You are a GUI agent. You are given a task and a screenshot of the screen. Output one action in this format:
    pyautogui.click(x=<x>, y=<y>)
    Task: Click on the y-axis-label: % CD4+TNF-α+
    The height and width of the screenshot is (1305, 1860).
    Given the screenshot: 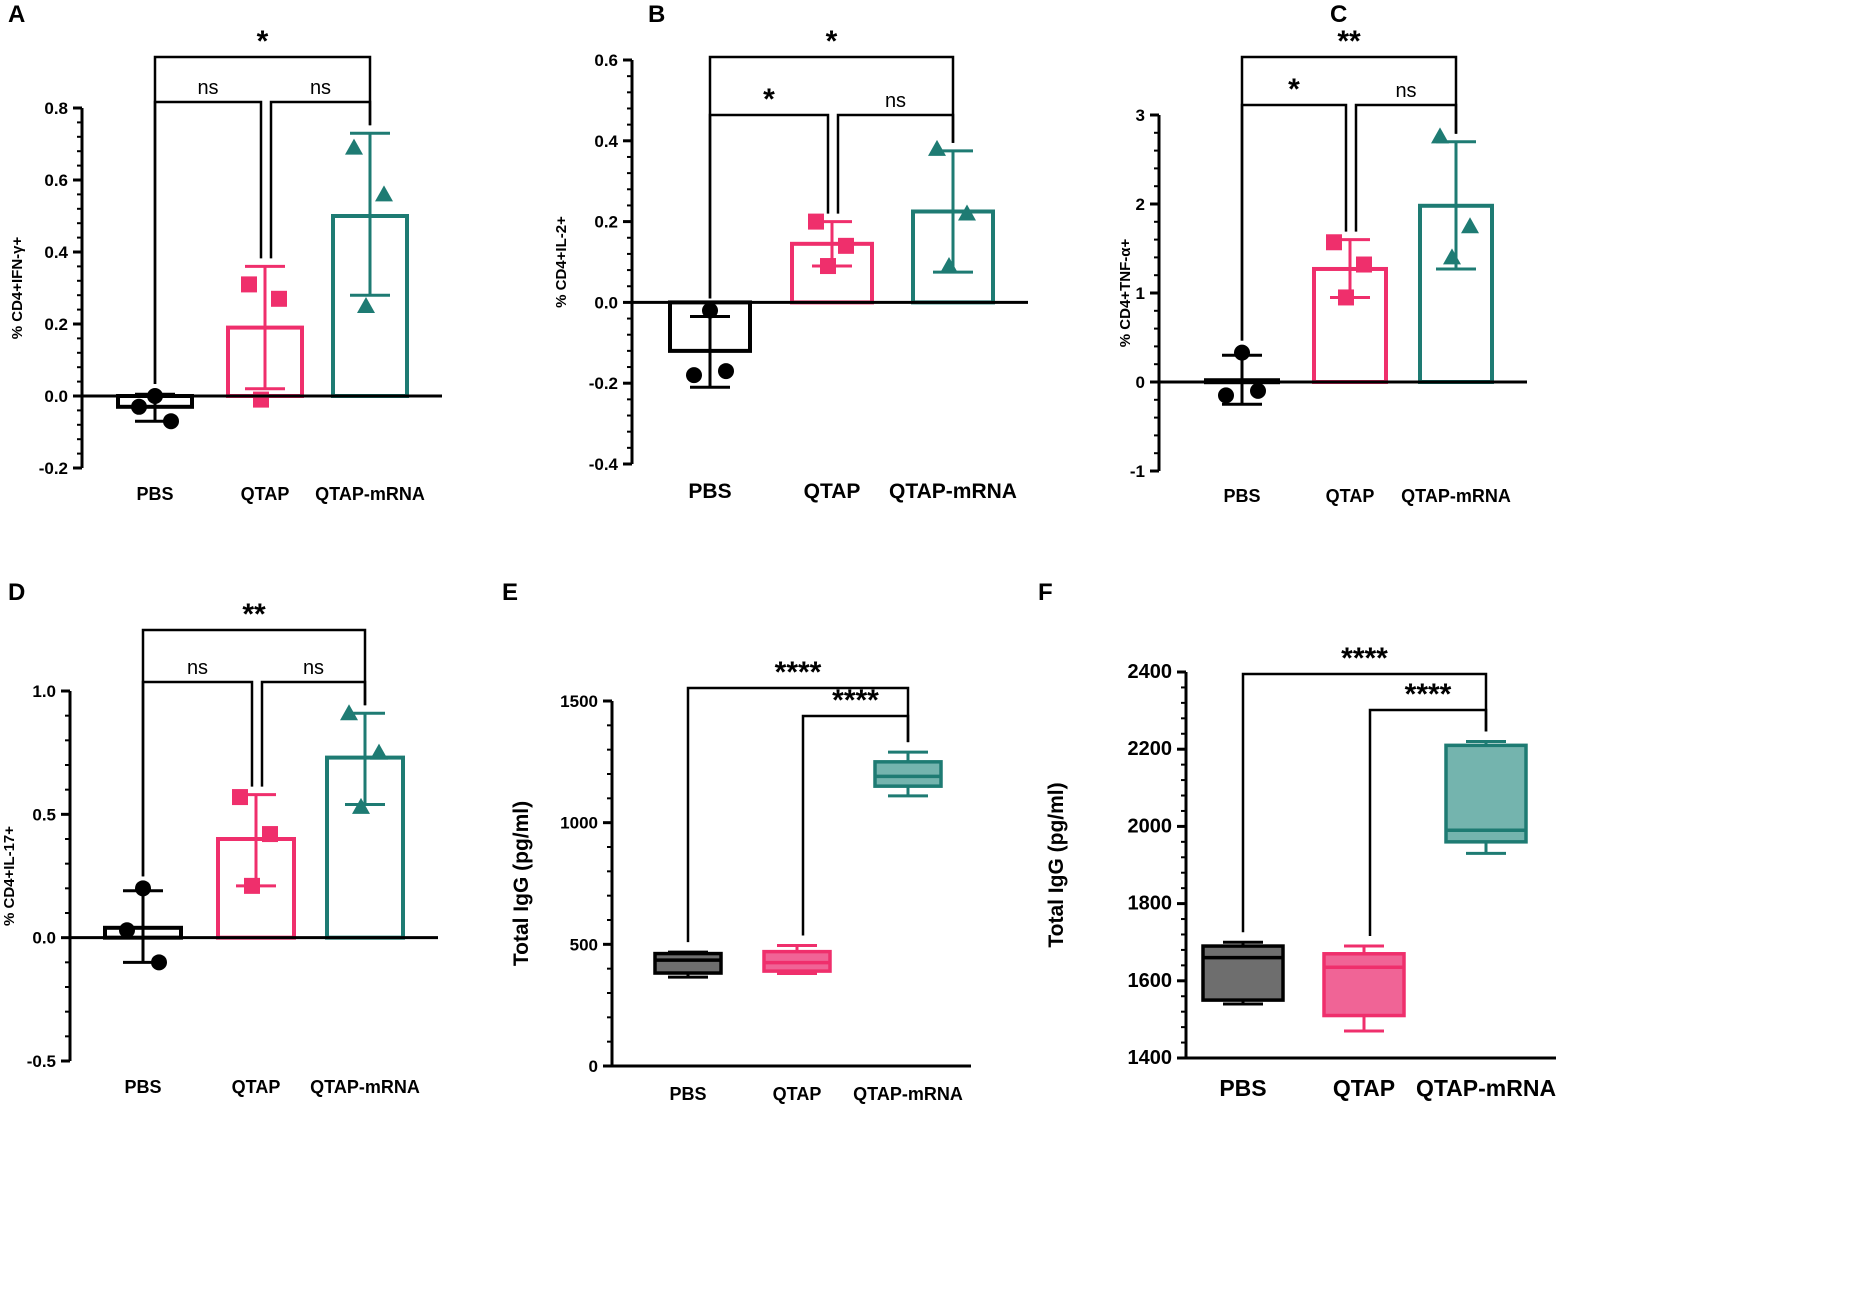 What is the action you would take?
    pyautogui.click(x=1125, y=293)
    